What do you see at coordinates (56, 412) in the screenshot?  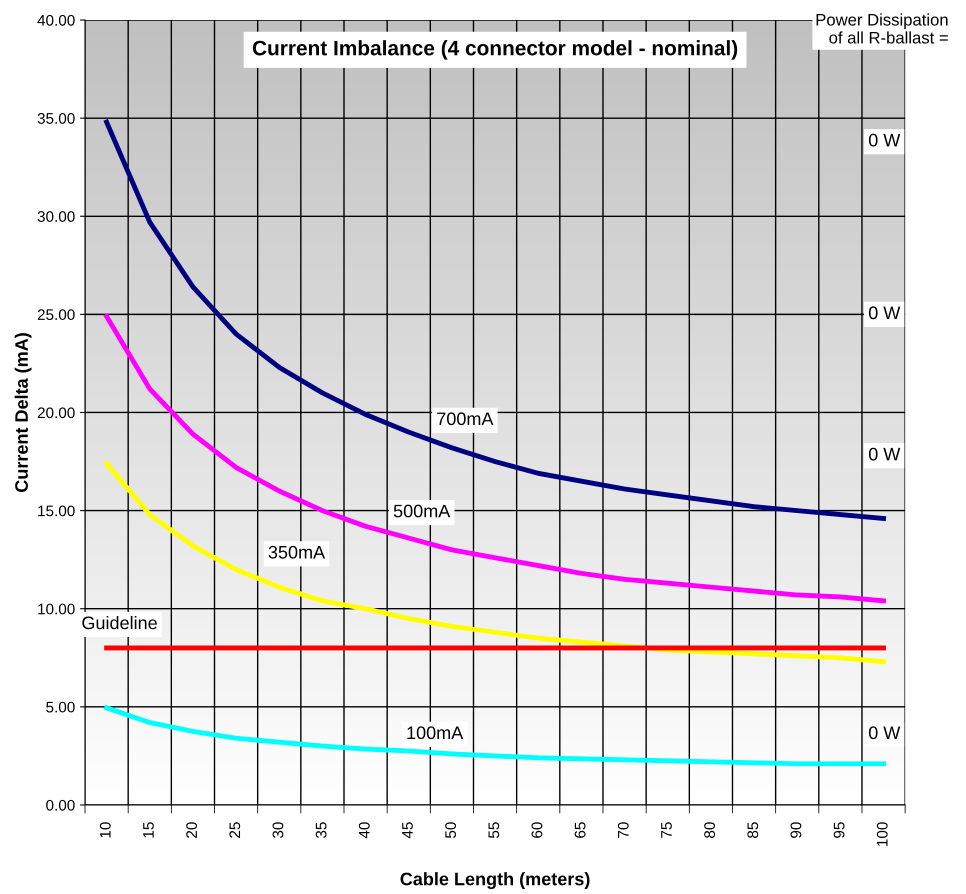 I see `y-tick-label: 20.00` at bounding box center [56, 412].